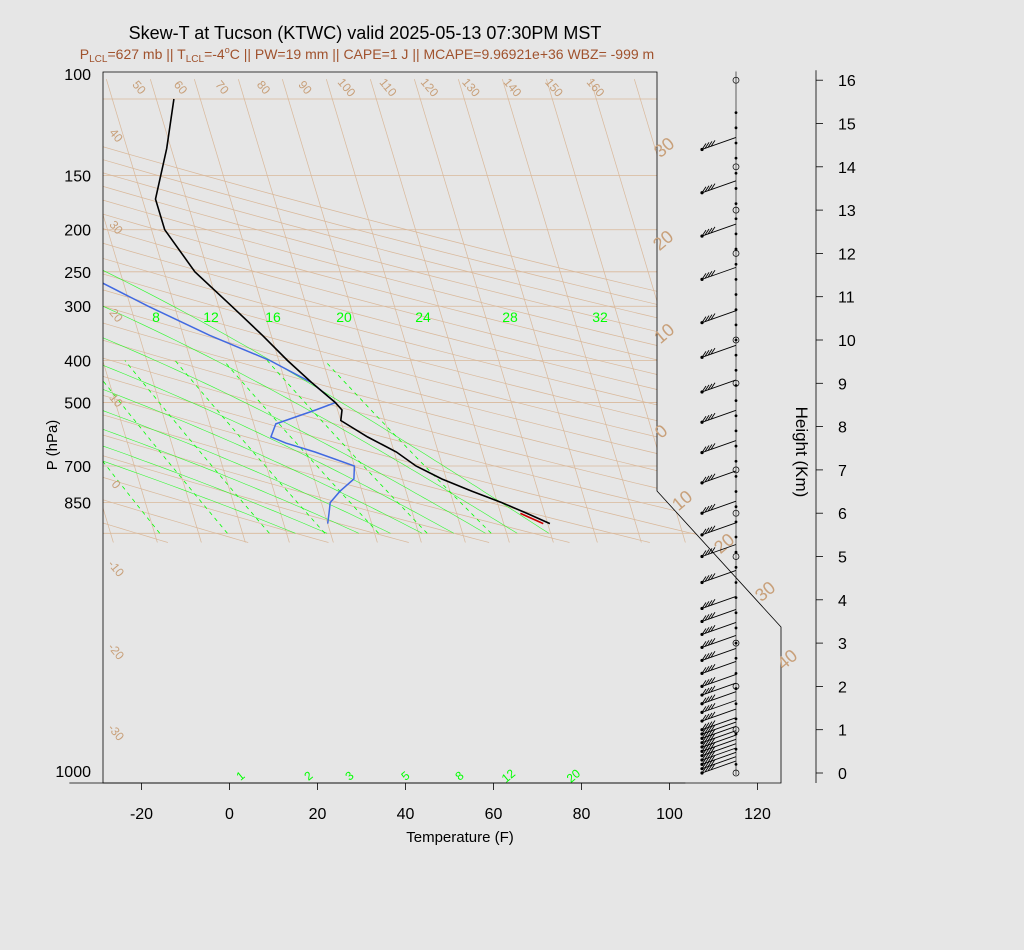  Describe the element at coordinates (52, 445) in the screenshot. I see `y-axis-title: P (hPa)` at that location.